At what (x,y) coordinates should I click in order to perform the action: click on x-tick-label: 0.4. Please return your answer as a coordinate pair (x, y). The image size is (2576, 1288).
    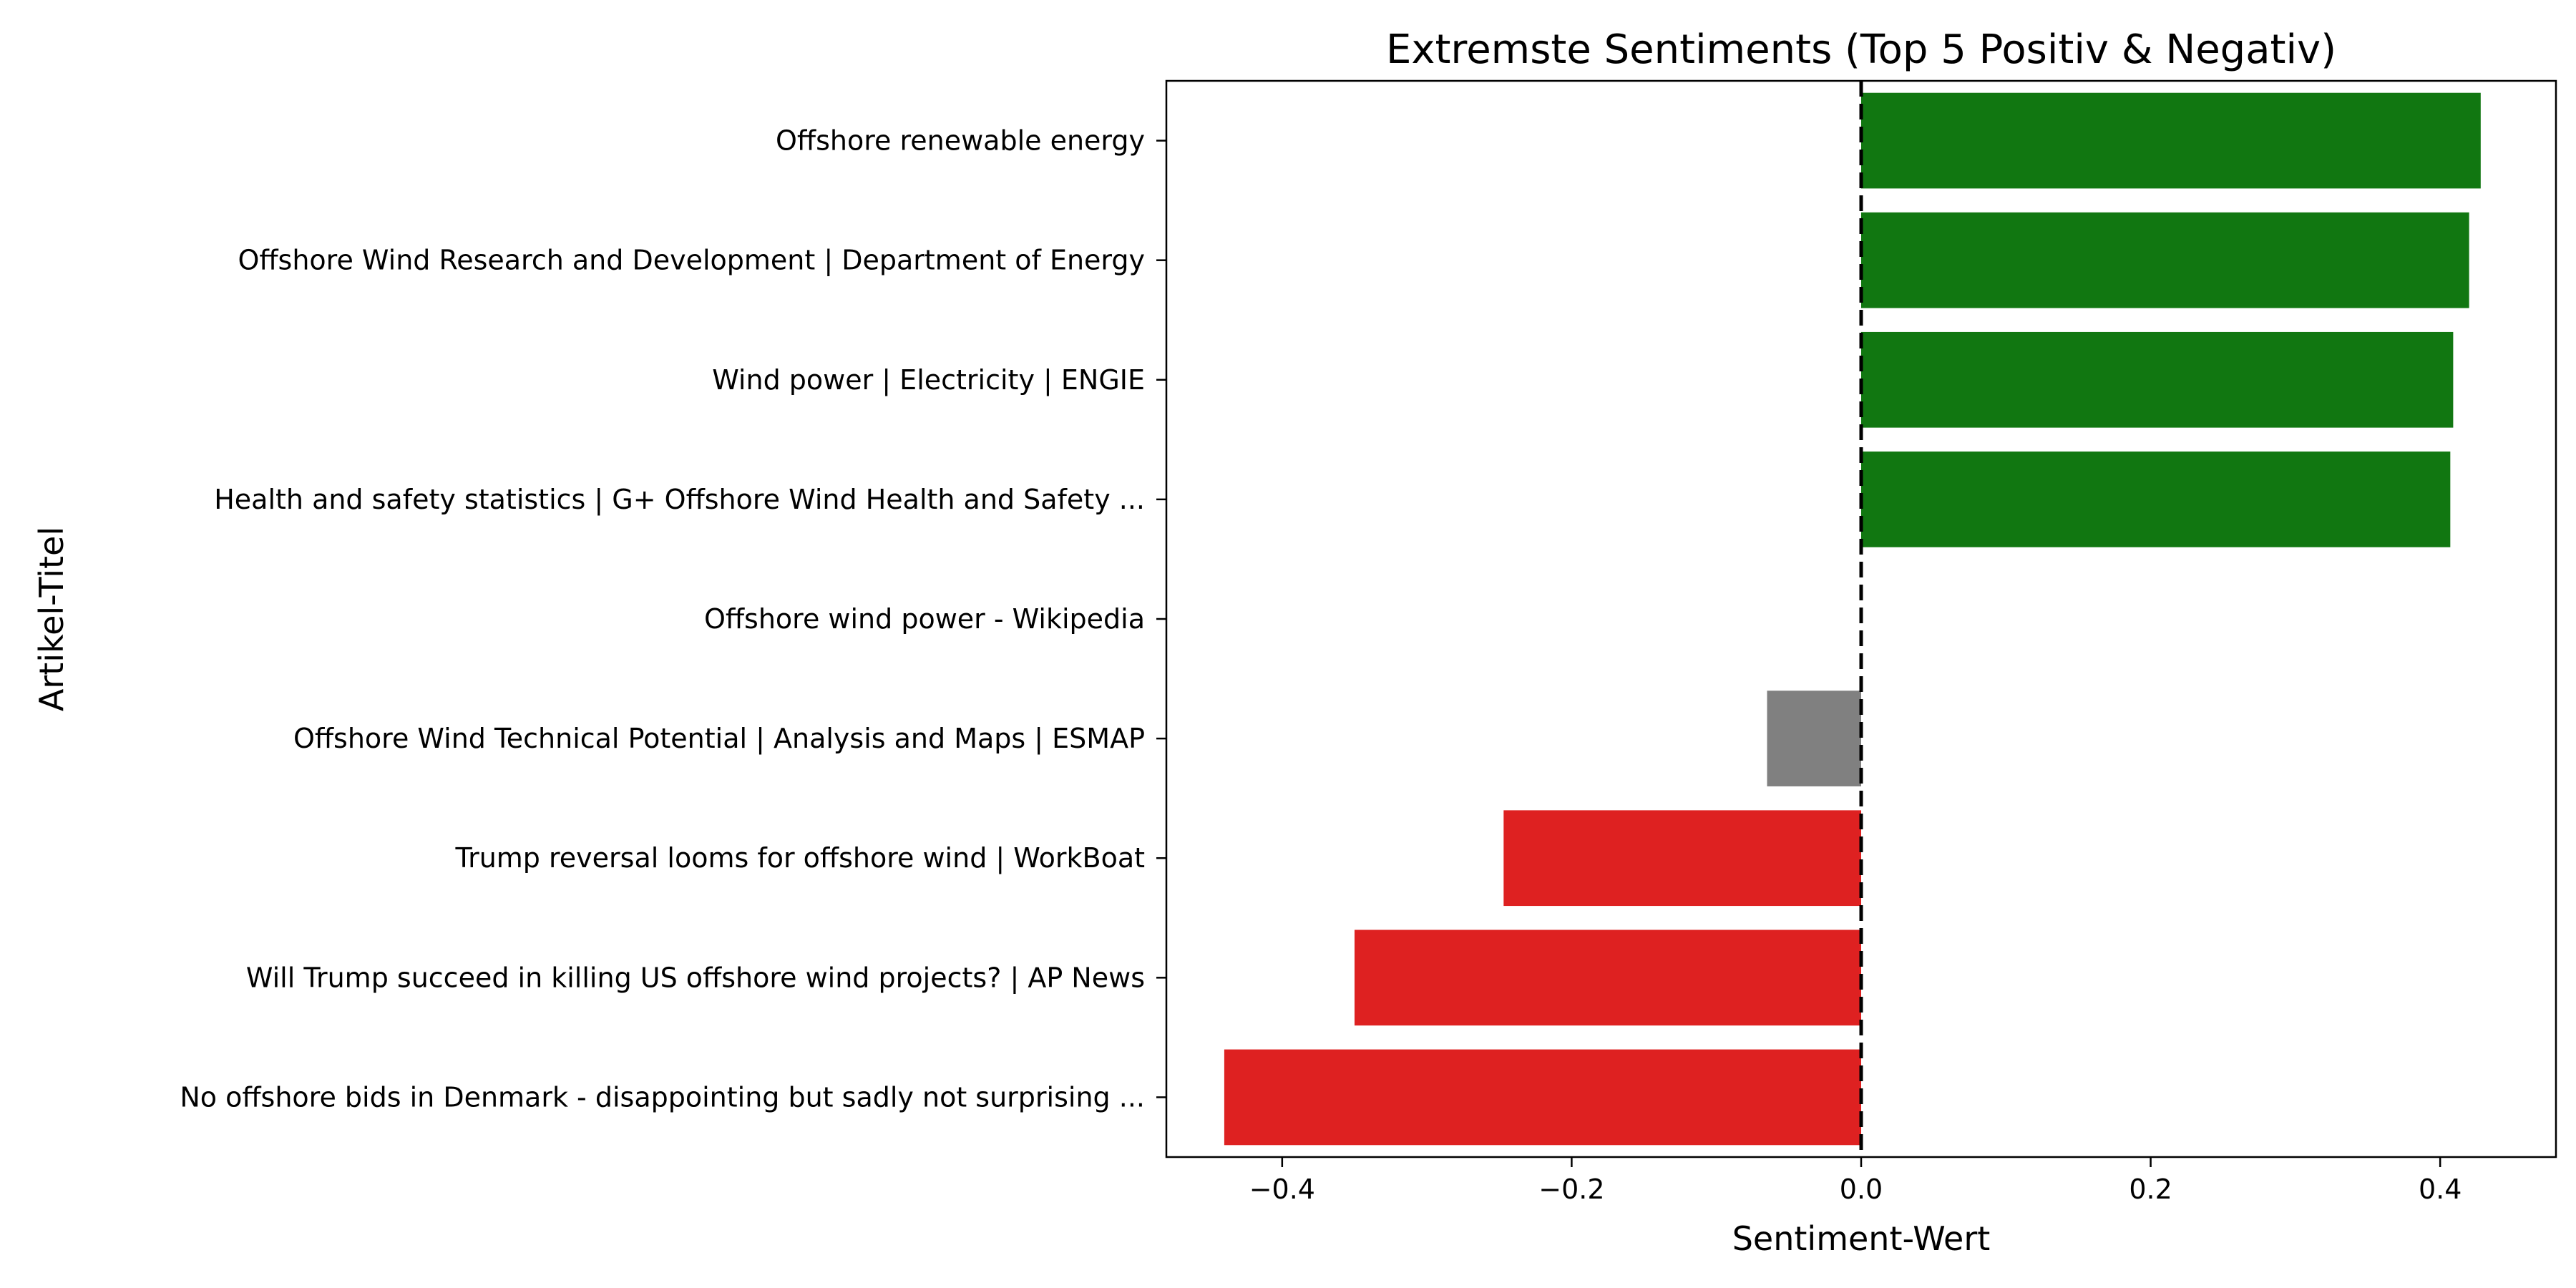
    Looking at the image, I should click on (2440, 1189).